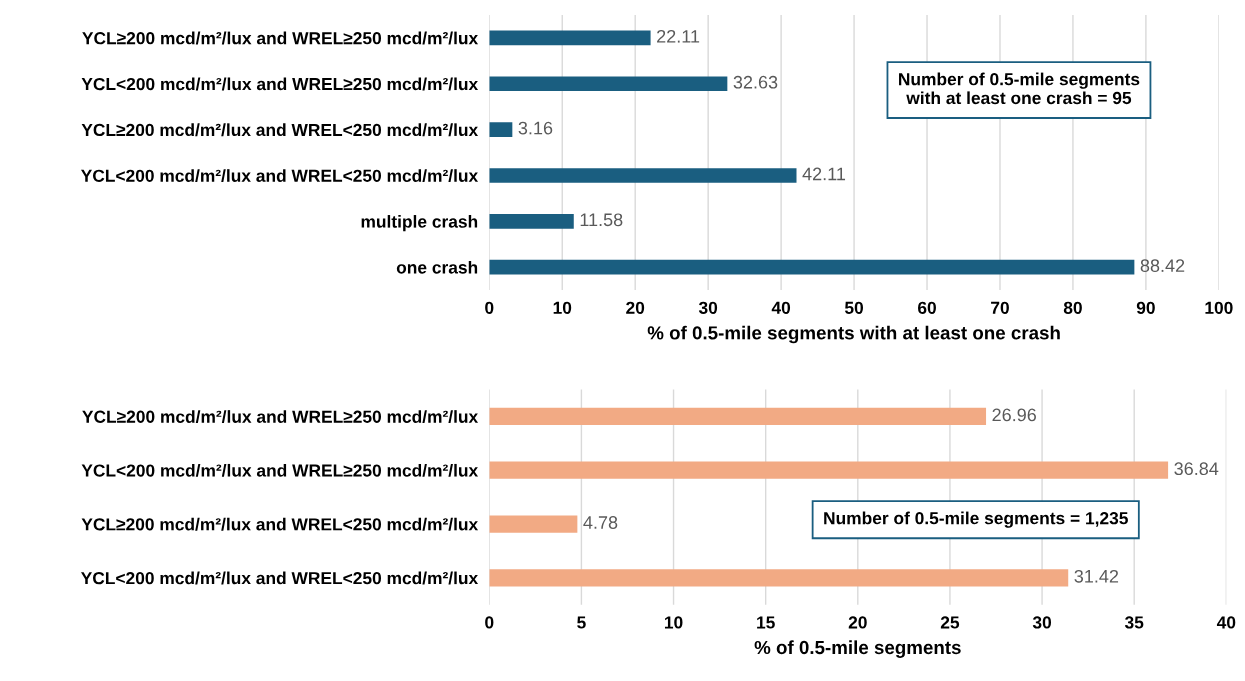  What do you see at coordinates (950, 622) in the screenshot?
I see `x-tick-label: 25` at bounding box center [950, 622].